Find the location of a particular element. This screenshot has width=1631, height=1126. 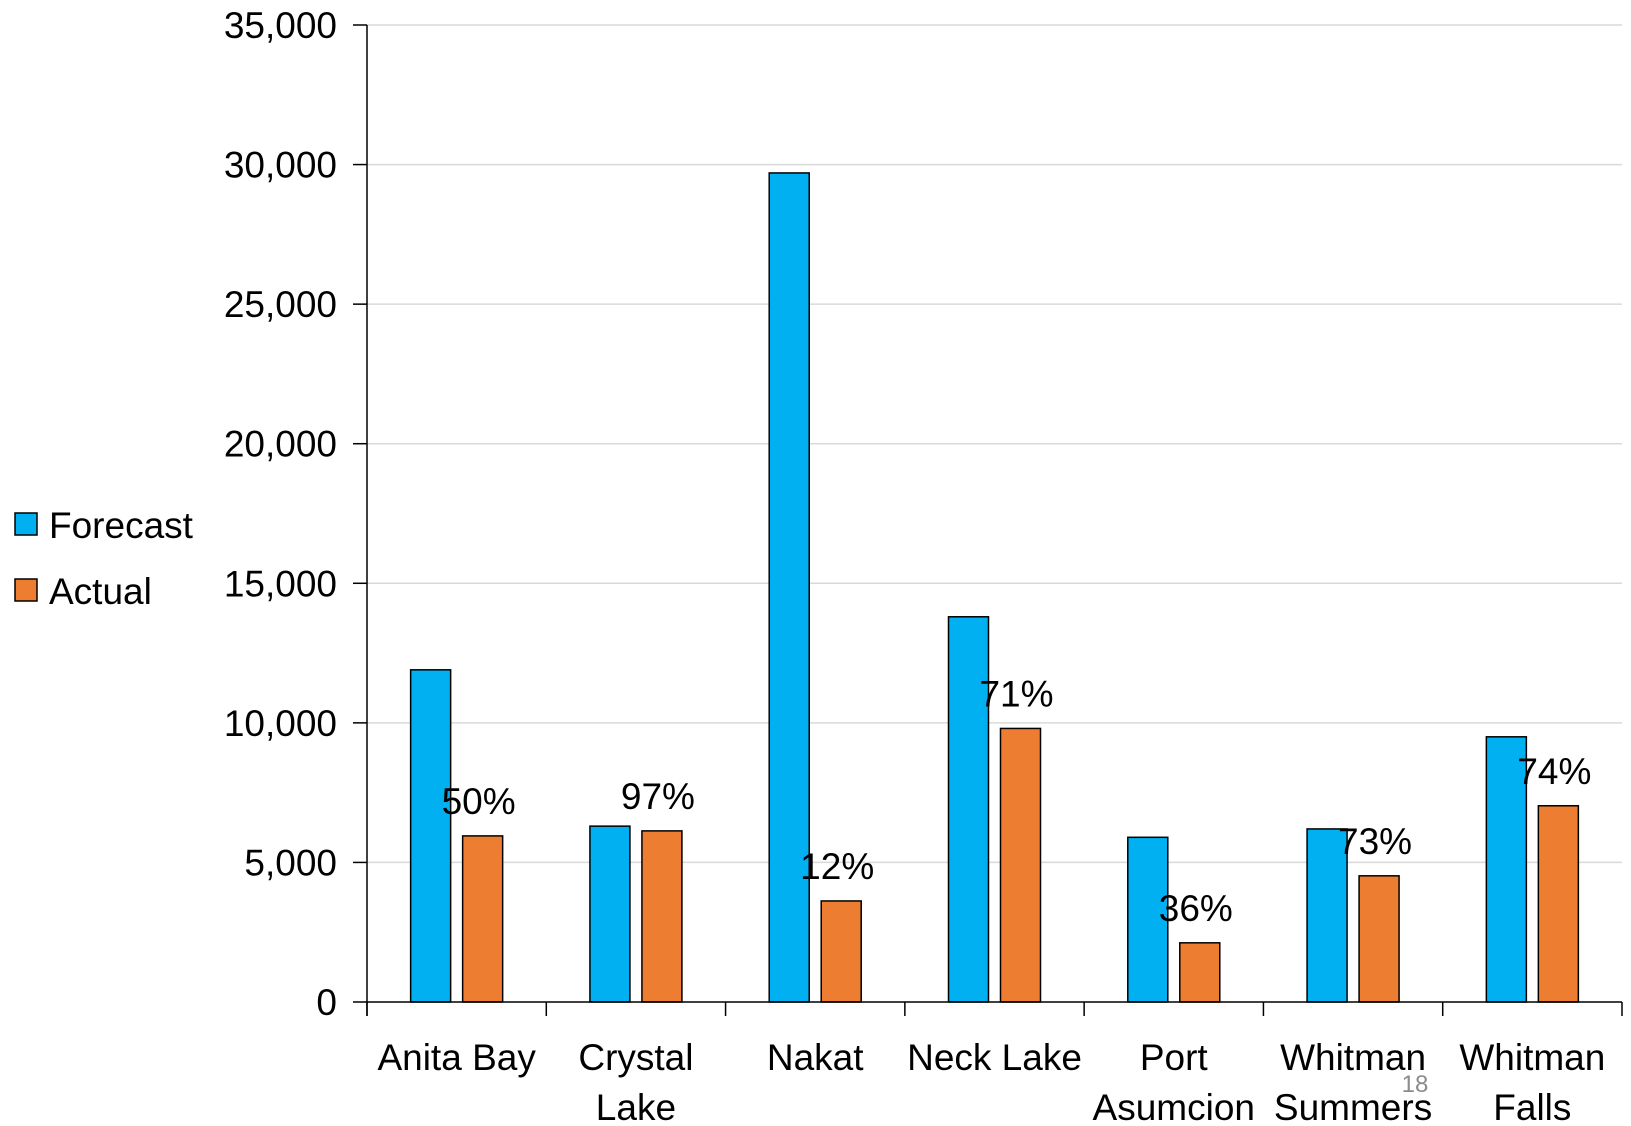

y-tick-label: 15,000 is located at coordinates (280, 583).